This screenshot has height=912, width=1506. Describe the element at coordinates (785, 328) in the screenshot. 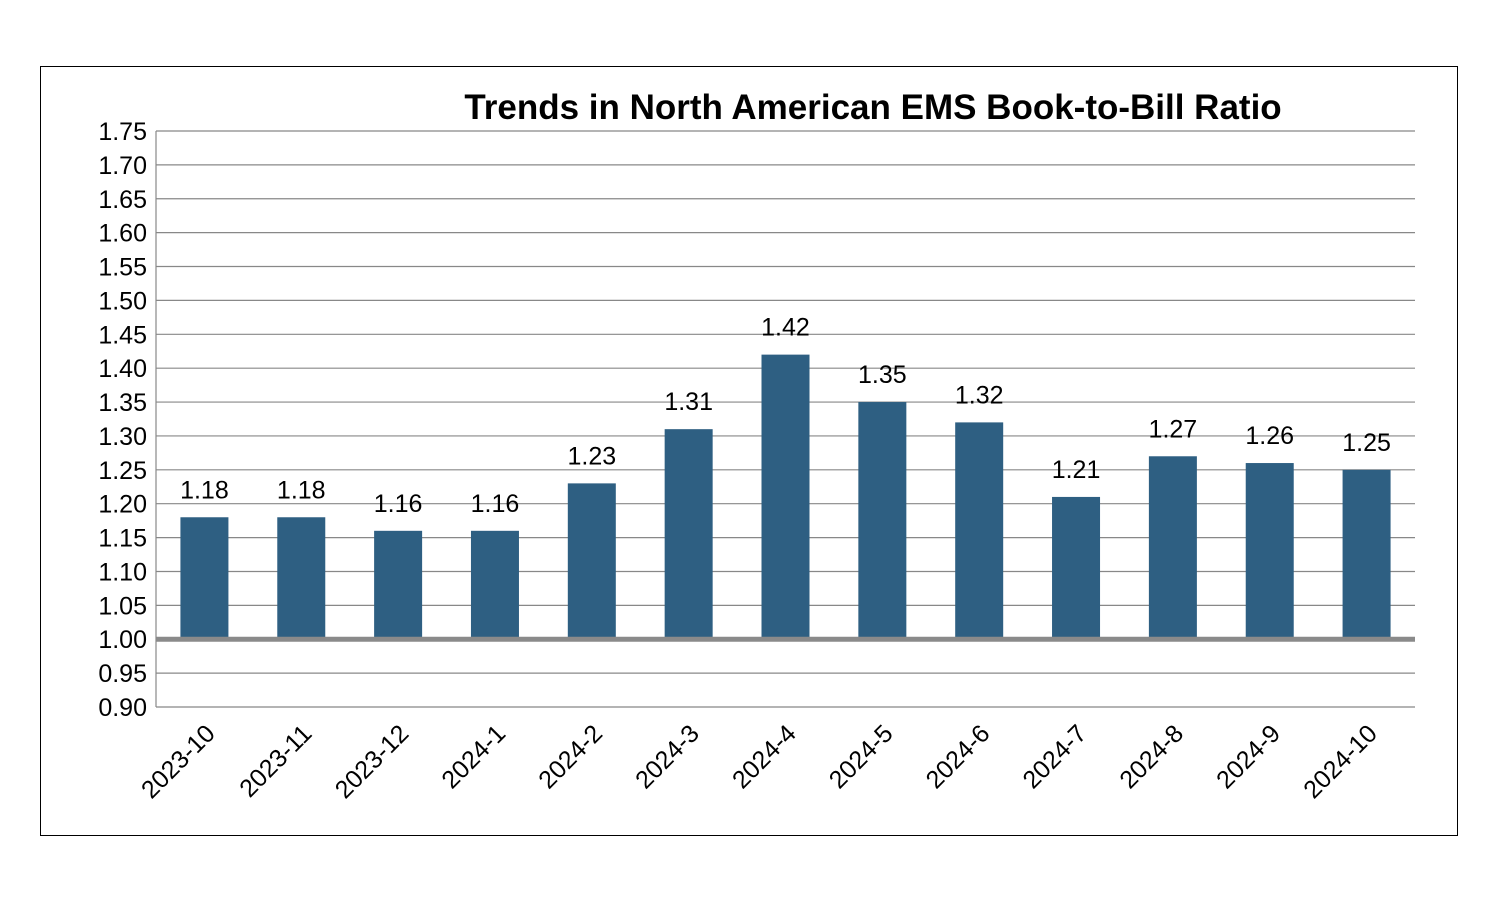

I see `data-label: 1.42` at that location.